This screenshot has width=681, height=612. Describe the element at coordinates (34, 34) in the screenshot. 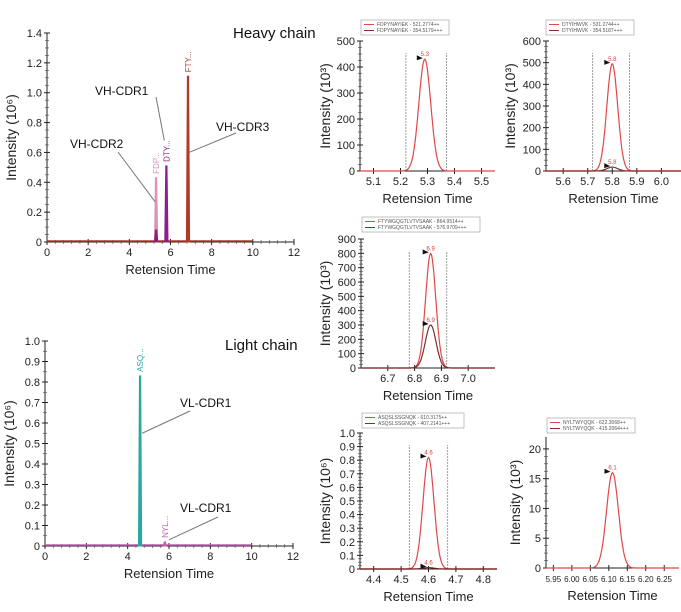

I see `y-tick-label: 1.4` at that location.